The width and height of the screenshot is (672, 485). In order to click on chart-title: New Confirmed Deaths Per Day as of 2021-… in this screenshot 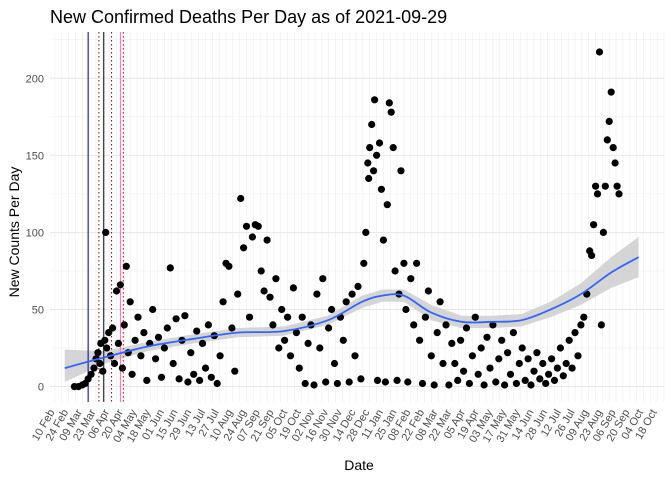, I will do `click(248, 17)`.